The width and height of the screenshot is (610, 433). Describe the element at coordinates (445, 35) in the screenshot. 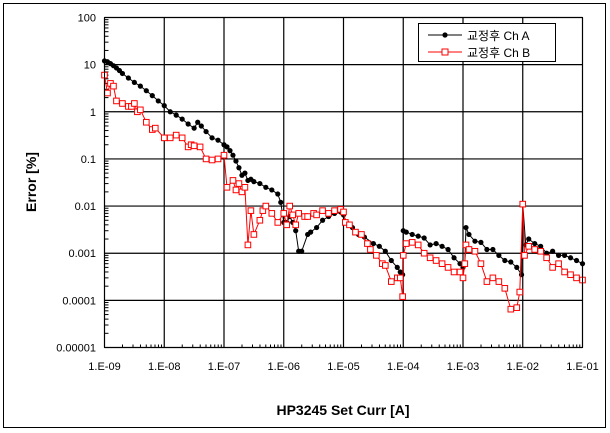

I see `legend-marker-a` at that location.